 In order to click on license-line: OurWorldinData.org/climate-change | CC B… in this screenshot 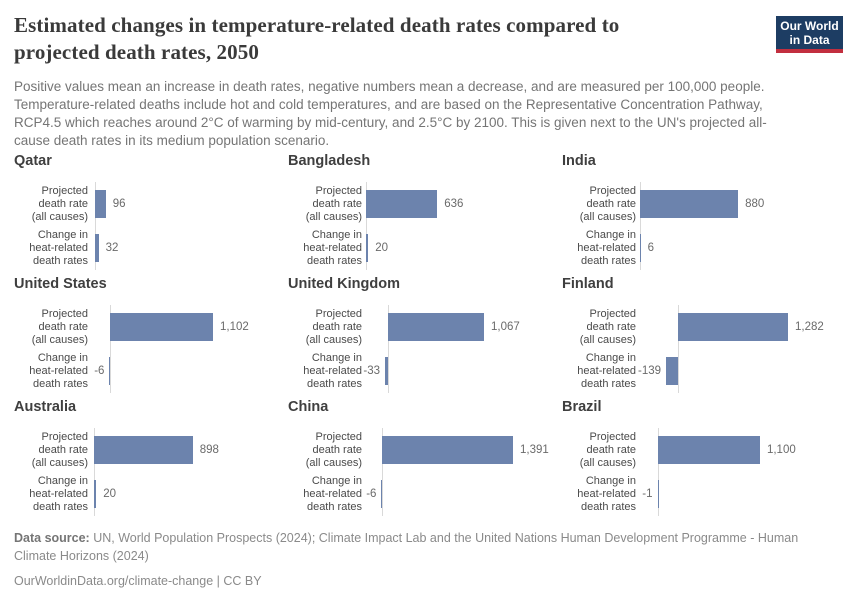, I will do `click(138, 581)`.